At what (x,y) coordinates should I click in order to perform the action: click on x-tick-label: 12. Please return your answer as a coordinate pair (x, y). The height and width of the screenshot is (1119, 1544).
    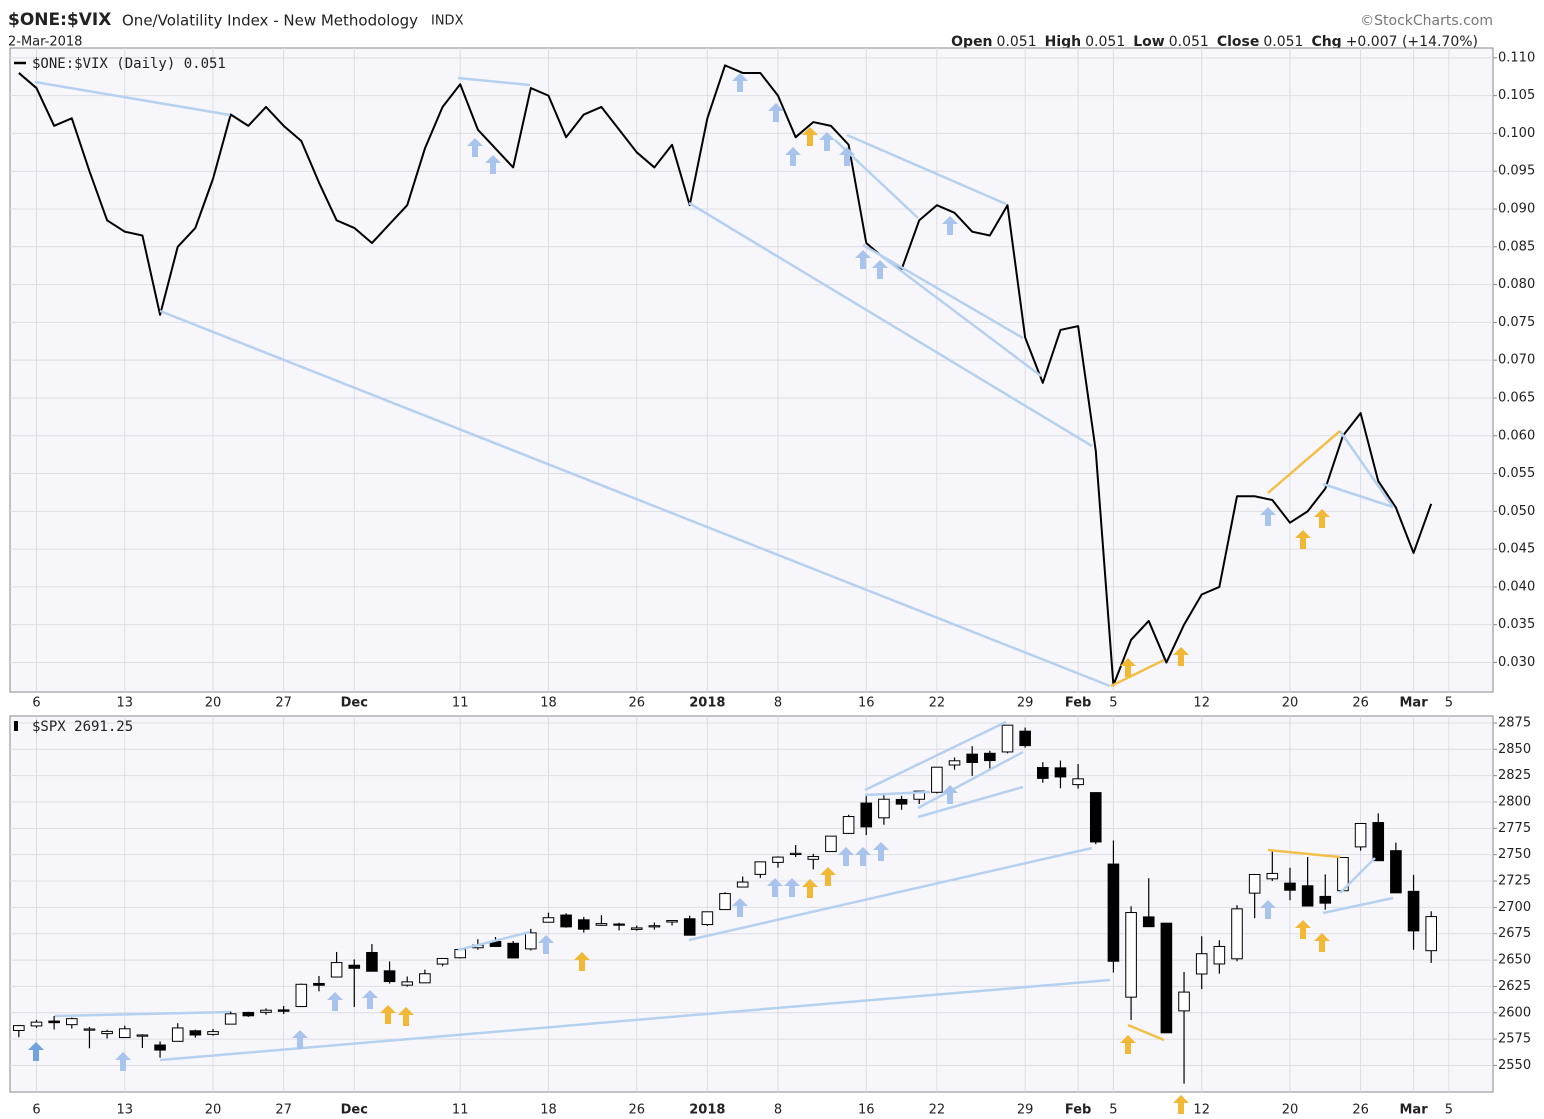
    Looking at the image, I should click on (1201, 1110).